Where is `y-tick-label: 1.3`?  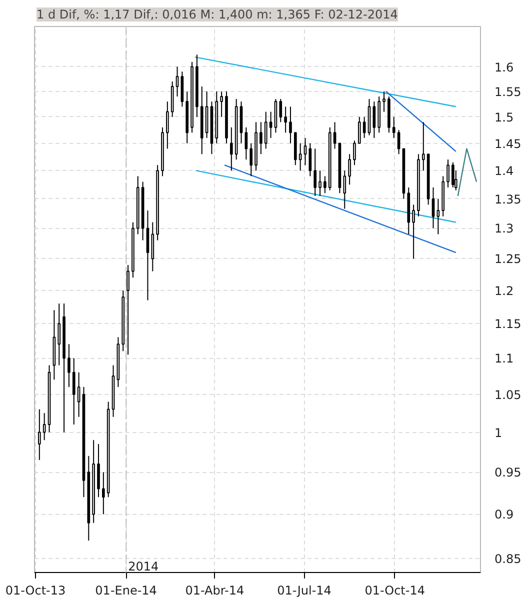
y-tick-label: 1.3 is located at coordinates (504, 229).